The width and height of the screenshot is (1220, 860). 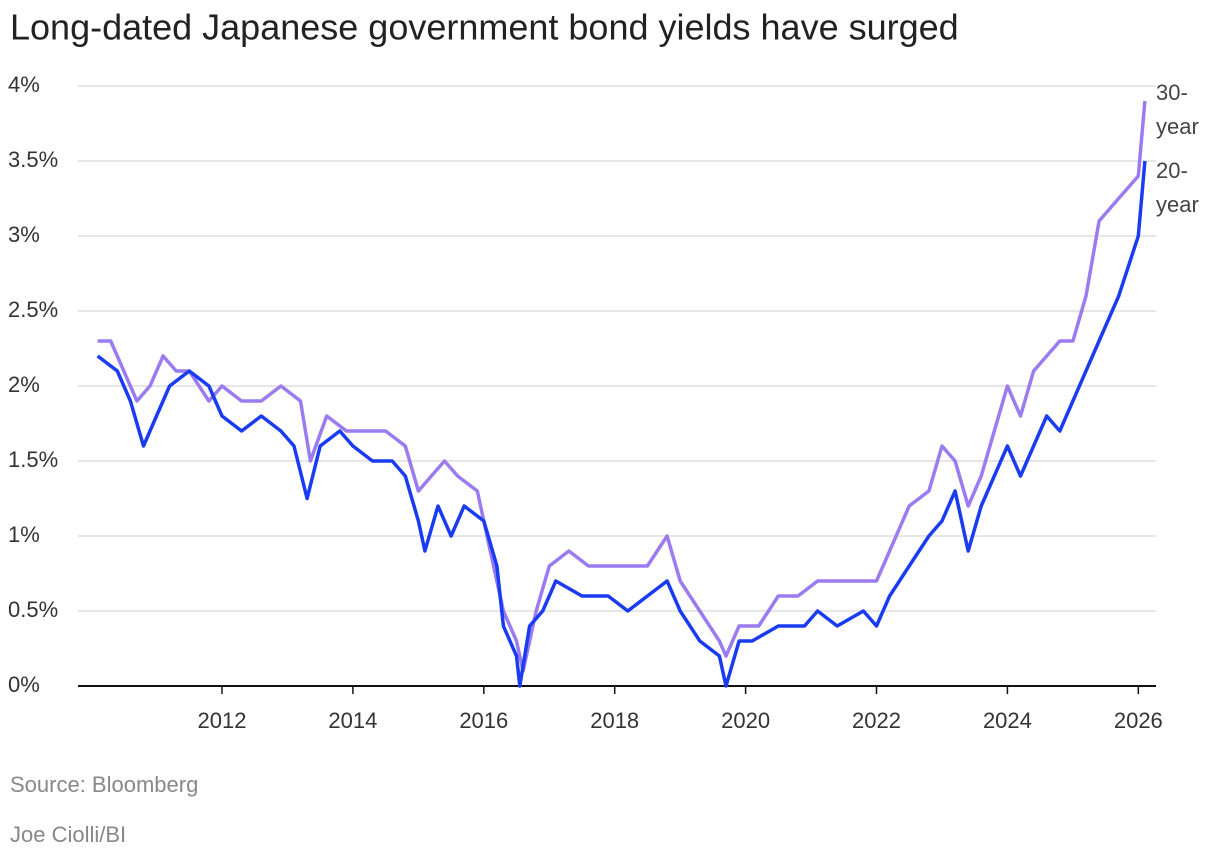 I want to click on y-tick-label: 2%, so click(x=24, y=384).